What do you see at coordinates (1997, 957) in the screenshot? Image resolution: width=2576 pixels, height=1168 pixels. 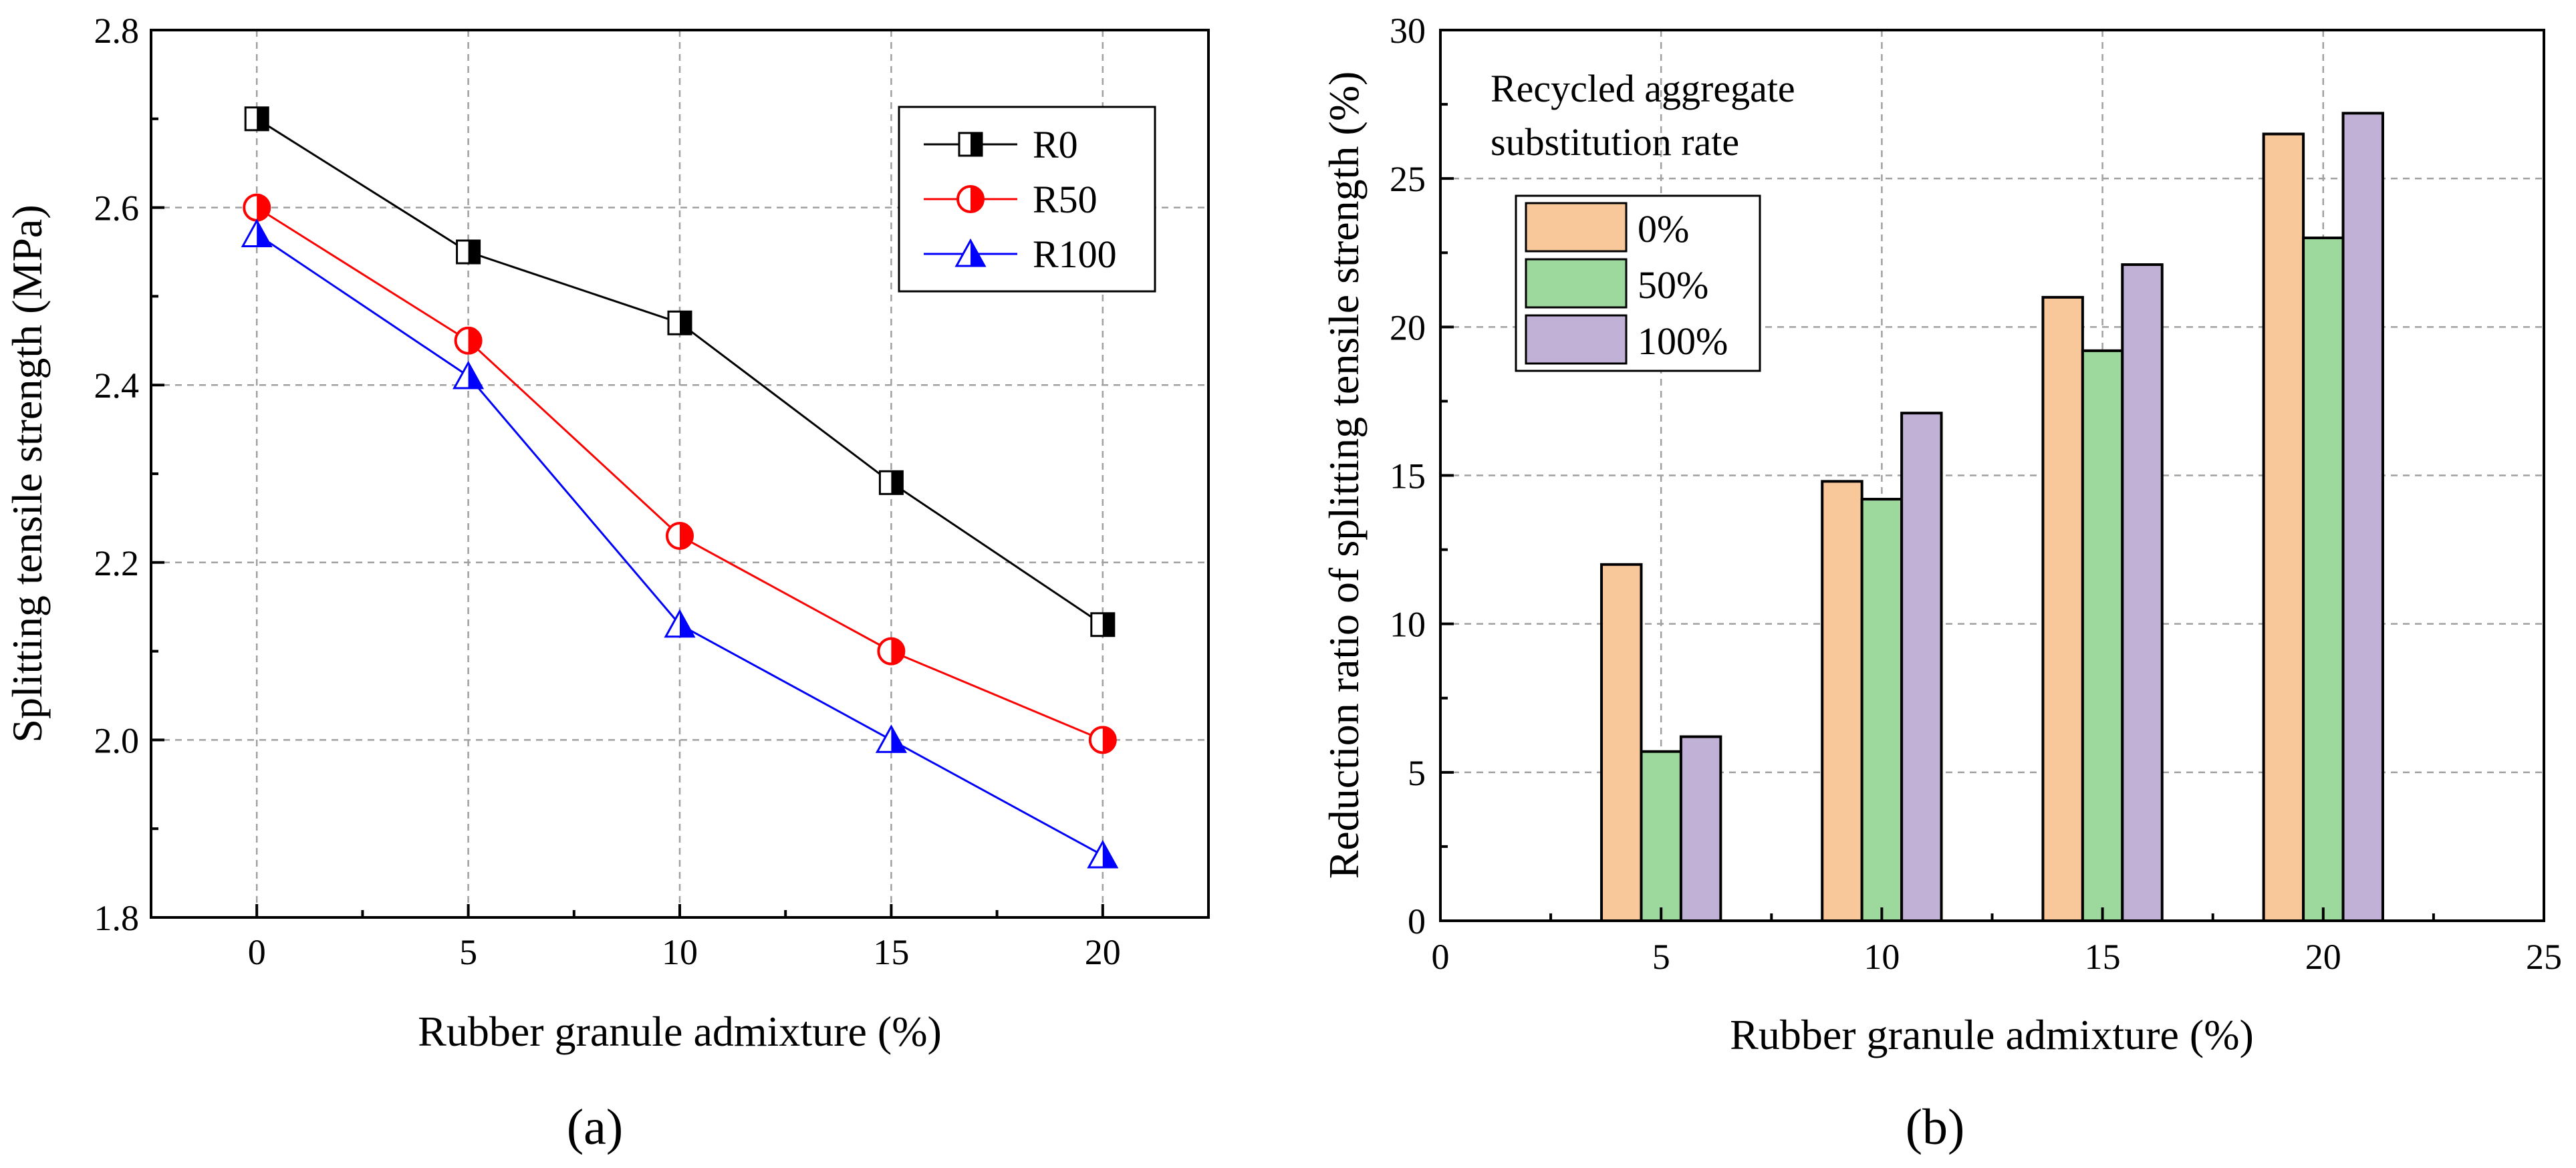 I see `chart-b-x-tick-labels: 0 5 10 15 20 25` at bounding box center [1997, 957].